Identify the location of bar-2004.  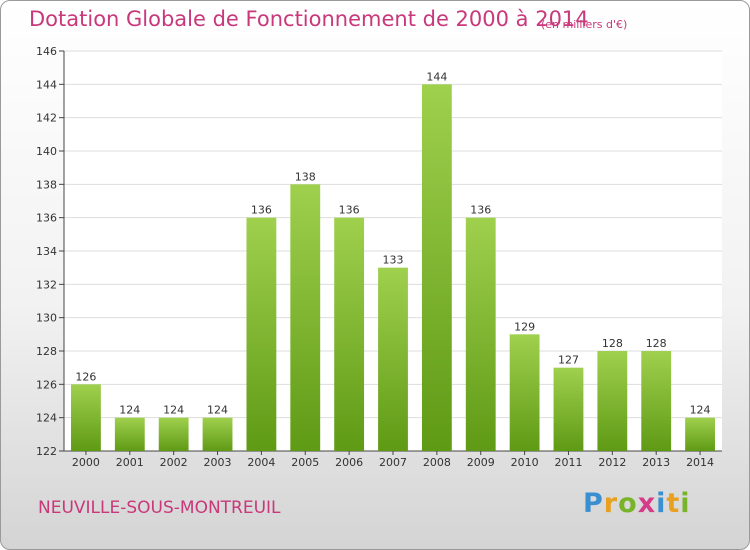
(261, 334).